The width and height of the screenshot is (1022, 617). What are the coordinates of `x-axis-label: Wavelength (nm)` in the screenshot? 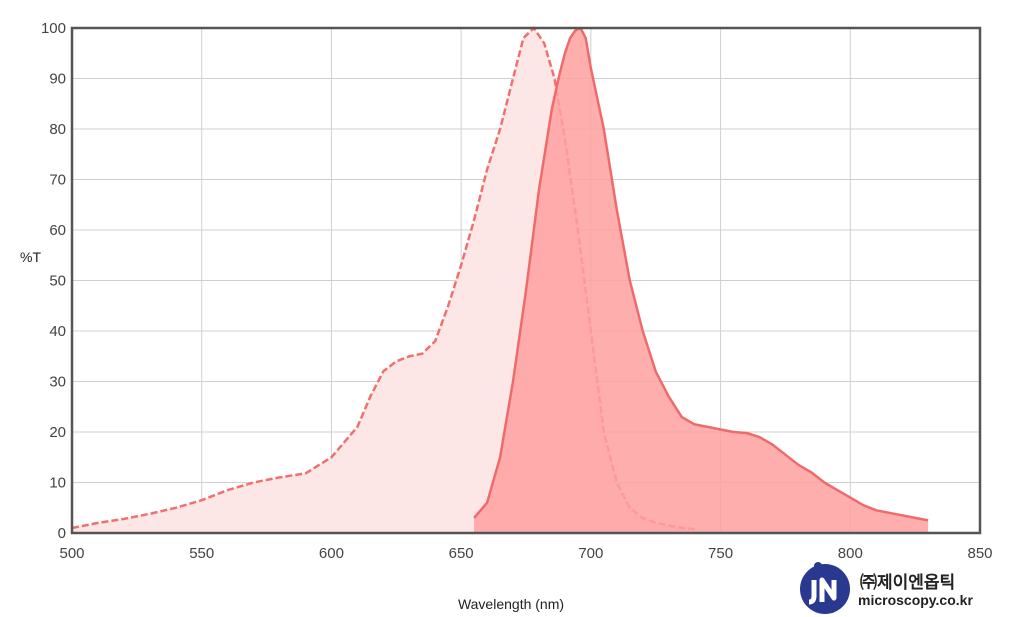 It's located at (511, 604).